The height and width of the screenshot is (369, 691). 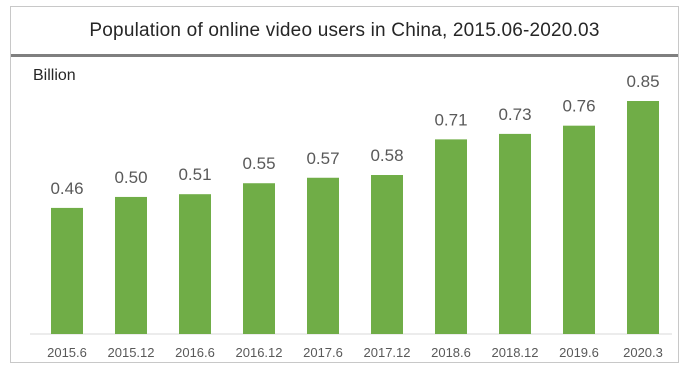 I want to click on bar-2018.12, so click(x=515, y=233).